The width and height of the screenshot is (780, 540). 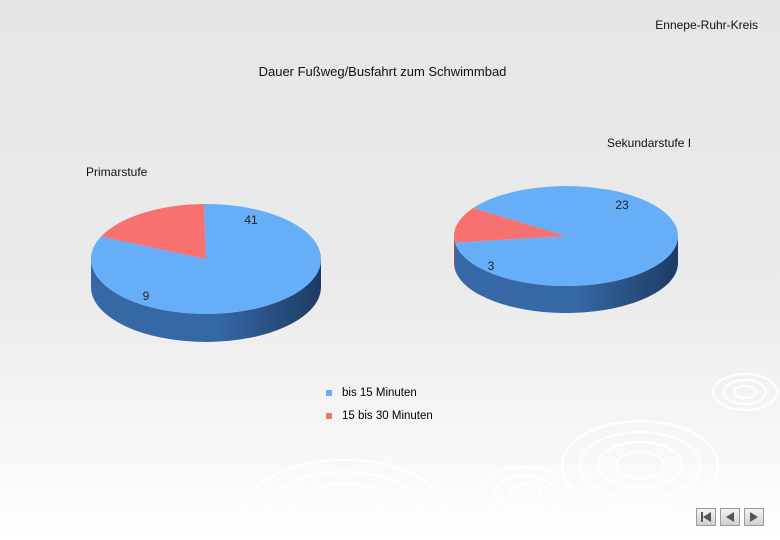 I want to click on next-slide-icon, so click(x=754, y=517).